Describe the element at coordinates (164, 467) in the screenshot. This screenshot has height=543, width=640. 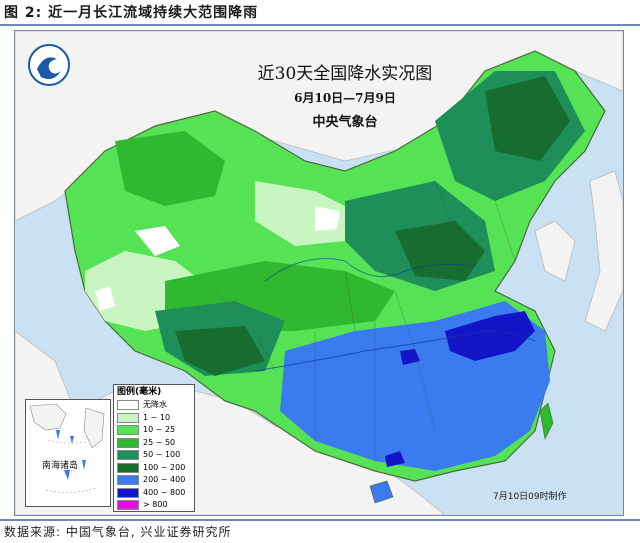
I see `legend-label: 100 ~ 200` at that location.